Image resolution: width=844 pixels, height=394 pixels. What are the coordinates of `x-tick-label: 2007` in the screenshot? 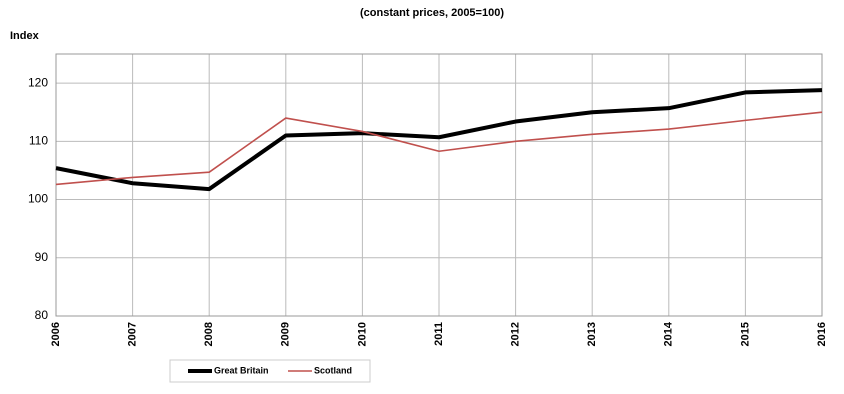 It's located at (133, 334).